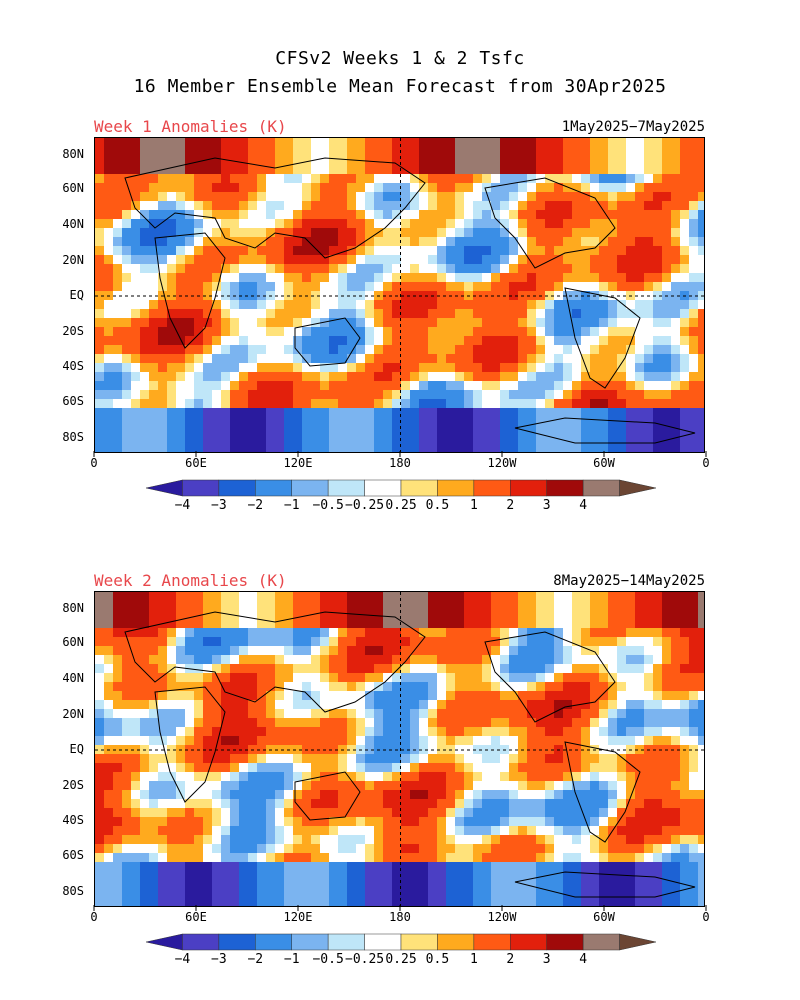 This screenshot has width=800, height=1000. Describe the element at coordinates (401, 505) in the screenshot. I see `colorbar-label: 0.25` at that location.